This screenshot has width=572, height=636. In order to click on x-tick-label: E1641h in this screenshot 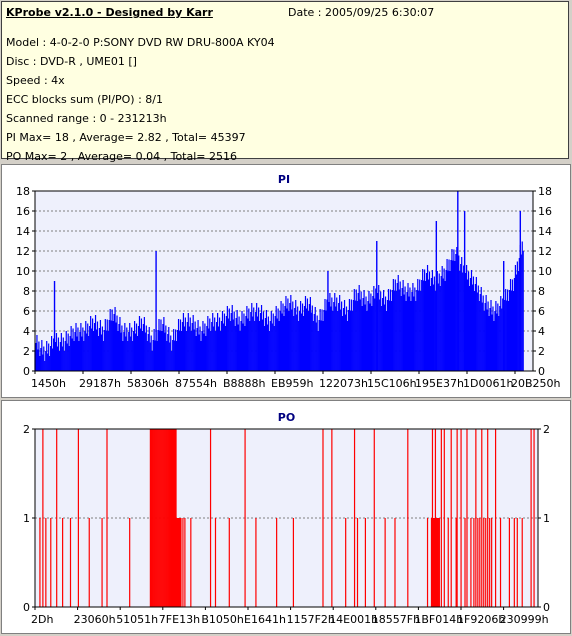, I will do `click(265, 619)`.